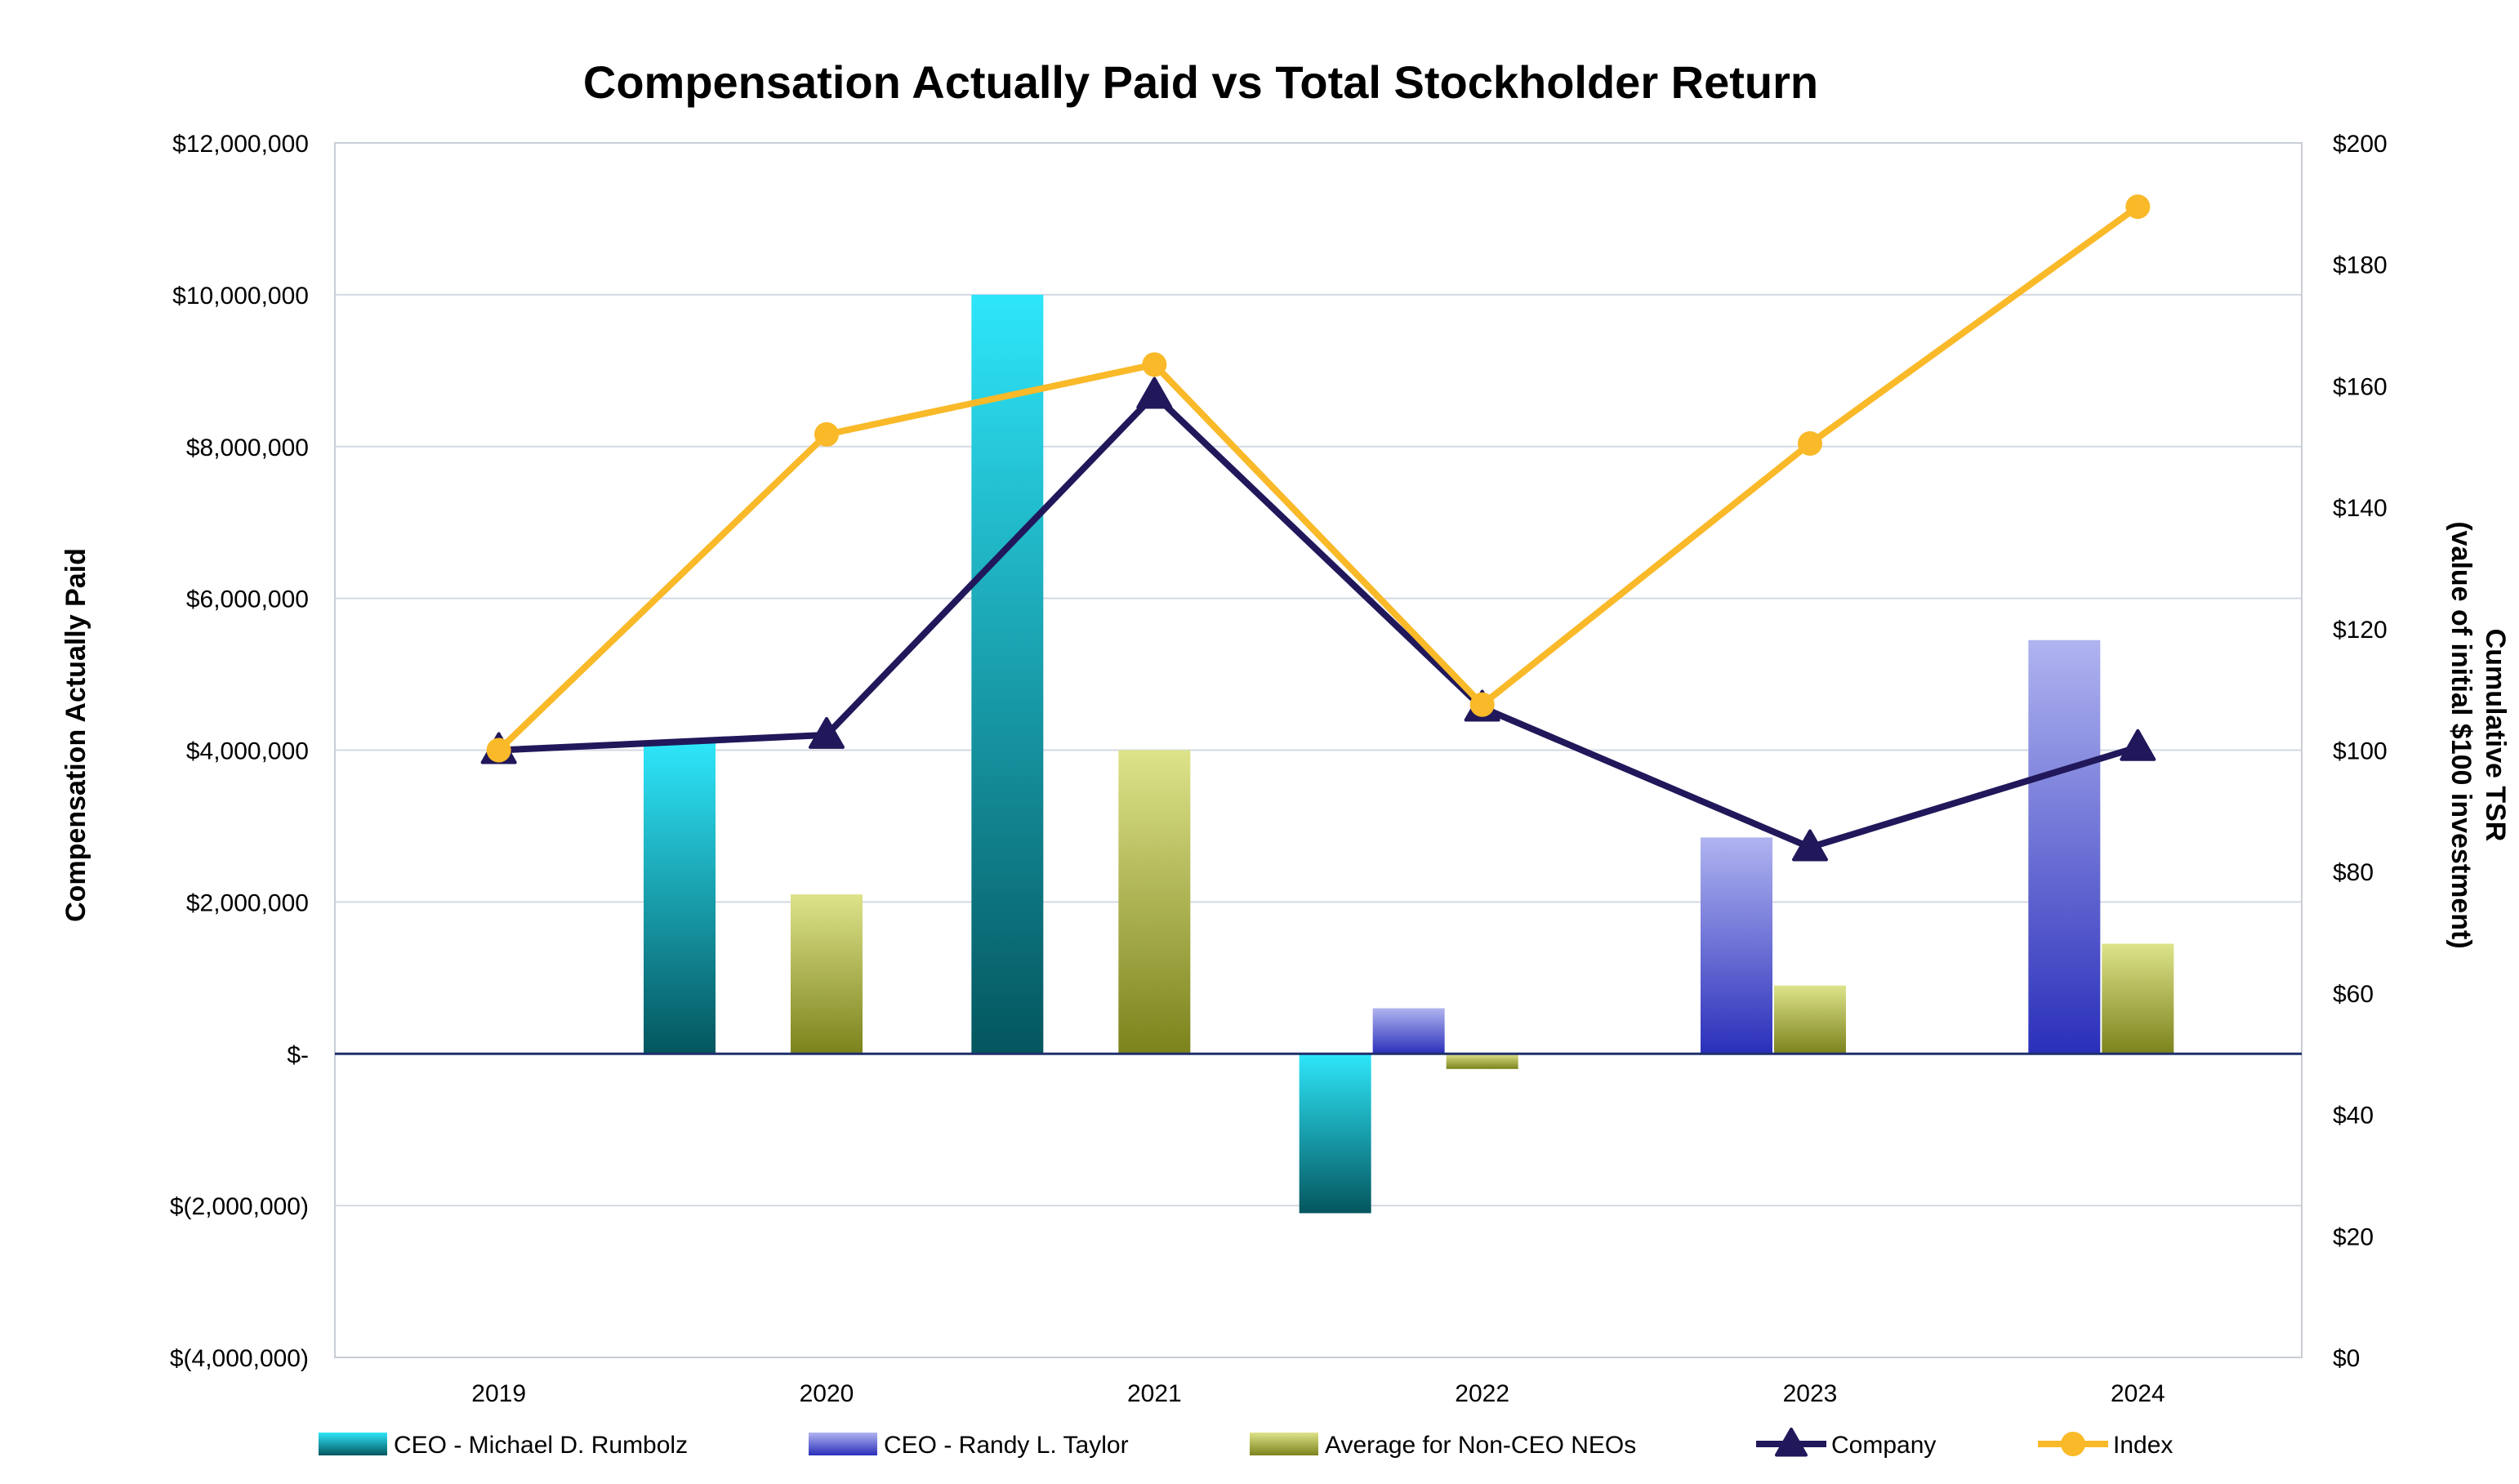 The width and height of the screenshot is (2519, 1484). What do you see at coordinates (2073, 1444) in the screenshot?
I see `legend-marker-index` at bounding box center [2073, 1444].